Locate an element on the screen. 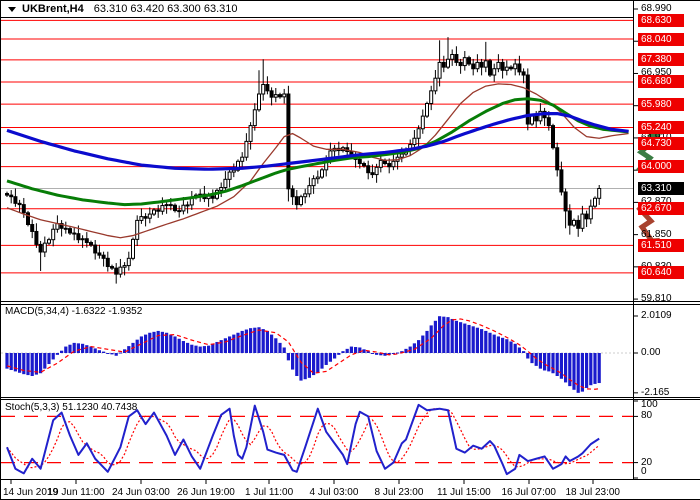  price-level-badge: 64.000 is located at coordinates (661, 167).